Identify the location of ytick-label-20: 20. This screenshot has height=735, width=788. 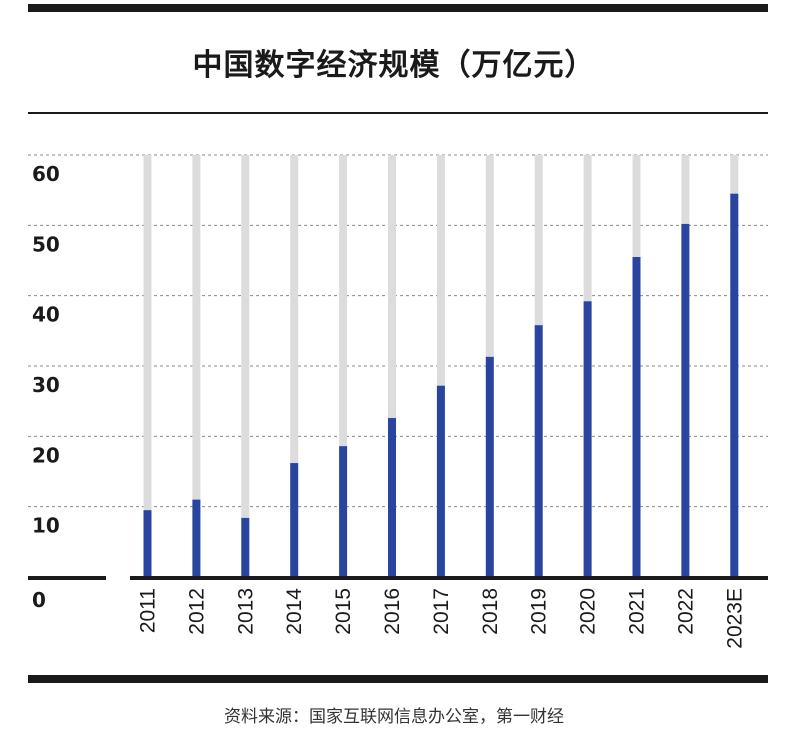
(46, 455).